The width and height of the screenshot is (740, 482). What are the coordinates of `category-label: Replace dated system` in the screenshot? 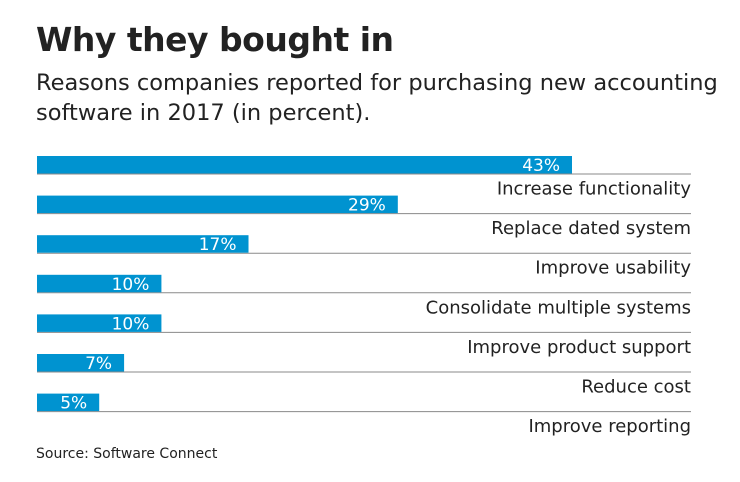 It's located at (591, 228).